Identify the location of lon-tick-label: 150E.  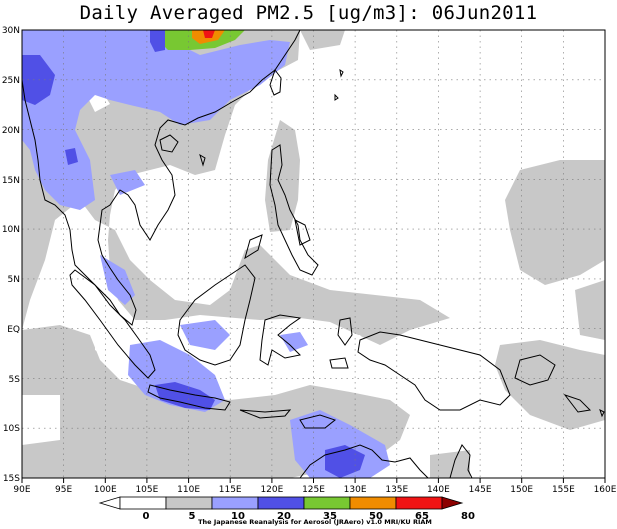
(521, 490).